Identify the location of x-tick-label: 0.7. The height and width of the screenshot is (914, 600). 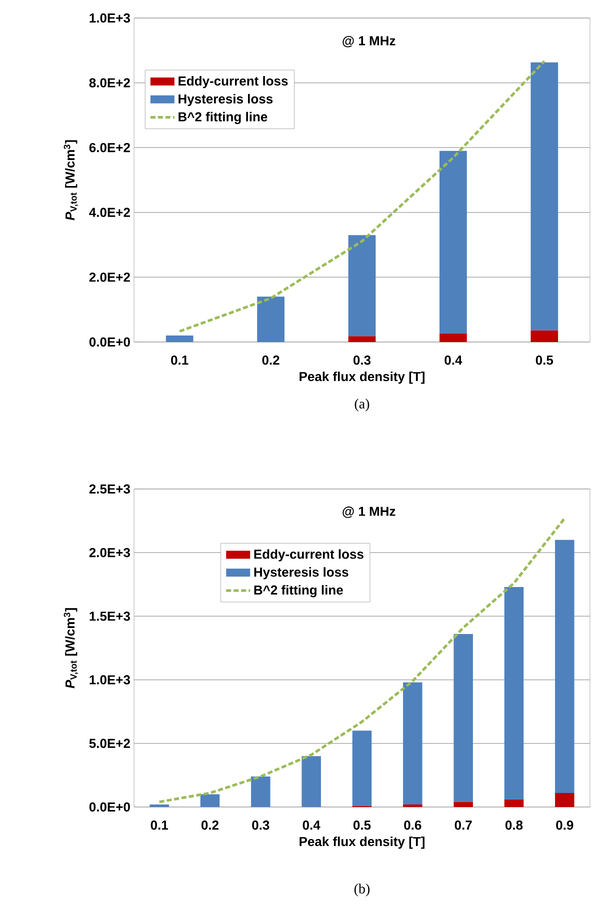
(463, 825).